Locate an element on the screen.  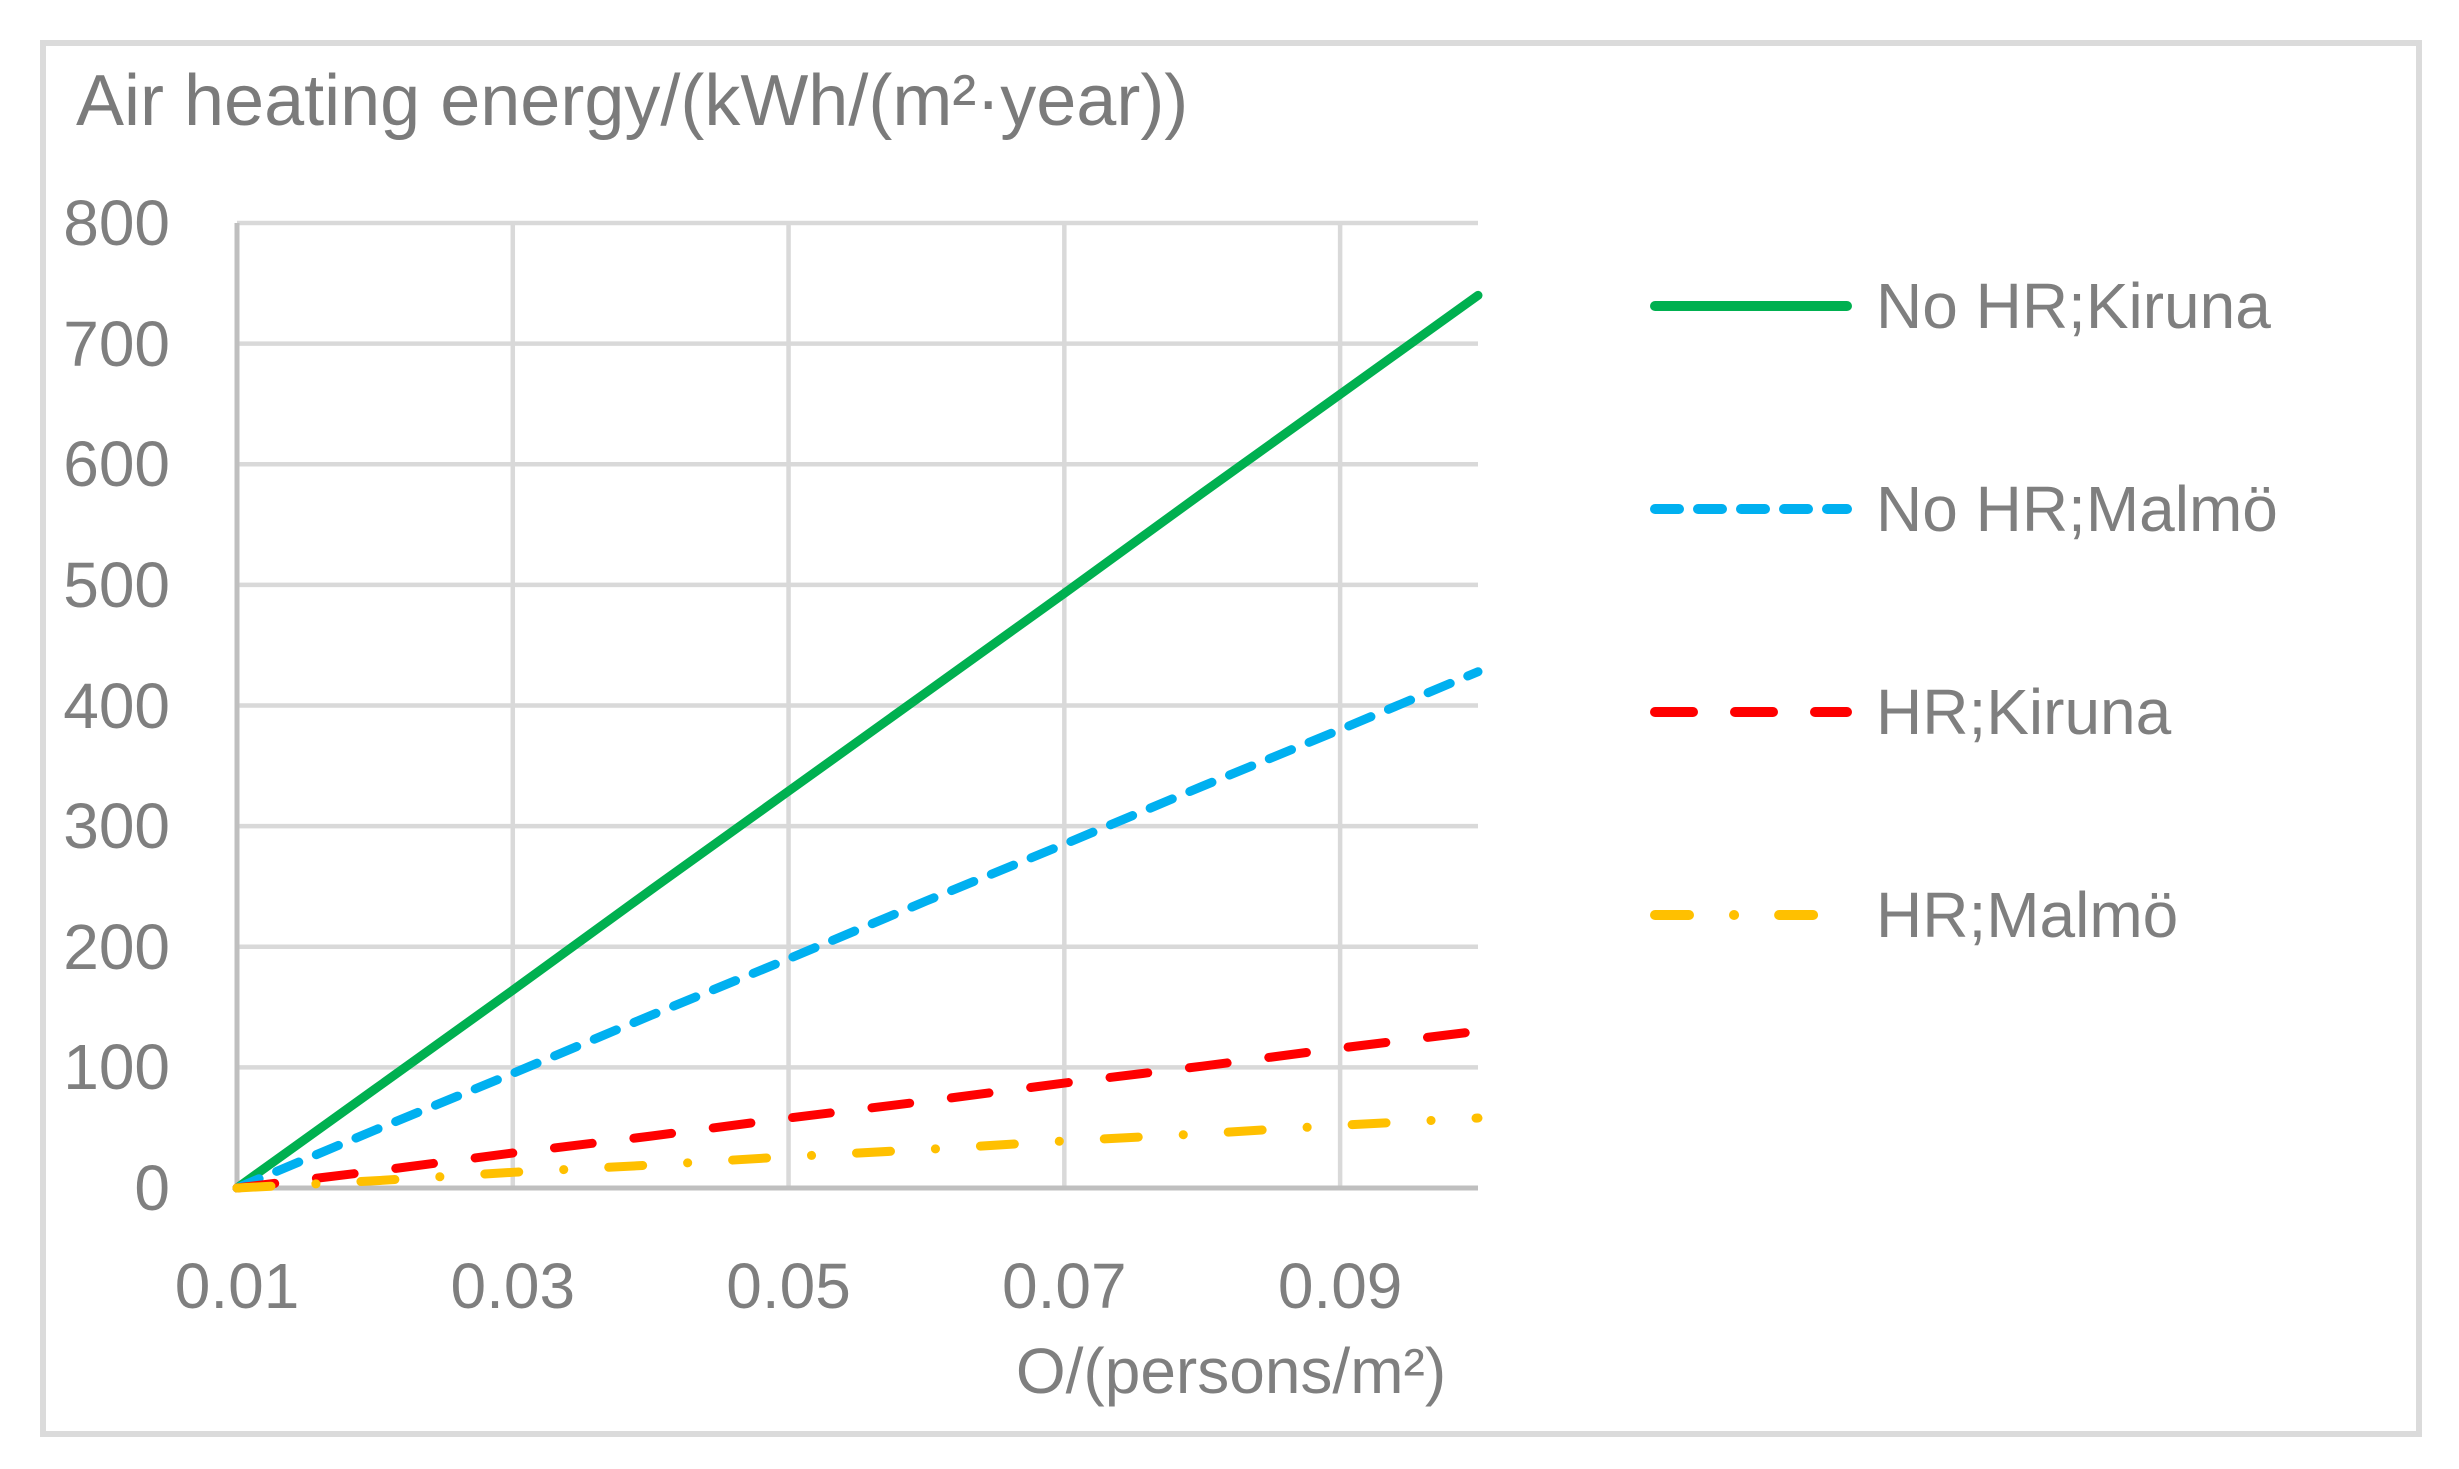
x-tick-label: 0.03 is located at coordinates (513, 1286).